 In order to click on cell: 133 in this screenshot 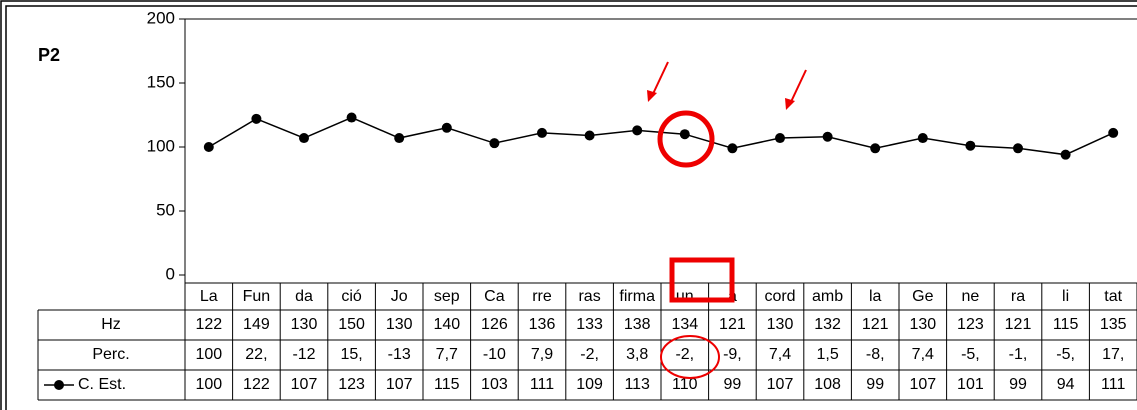, I will do `click(589, 324)`.